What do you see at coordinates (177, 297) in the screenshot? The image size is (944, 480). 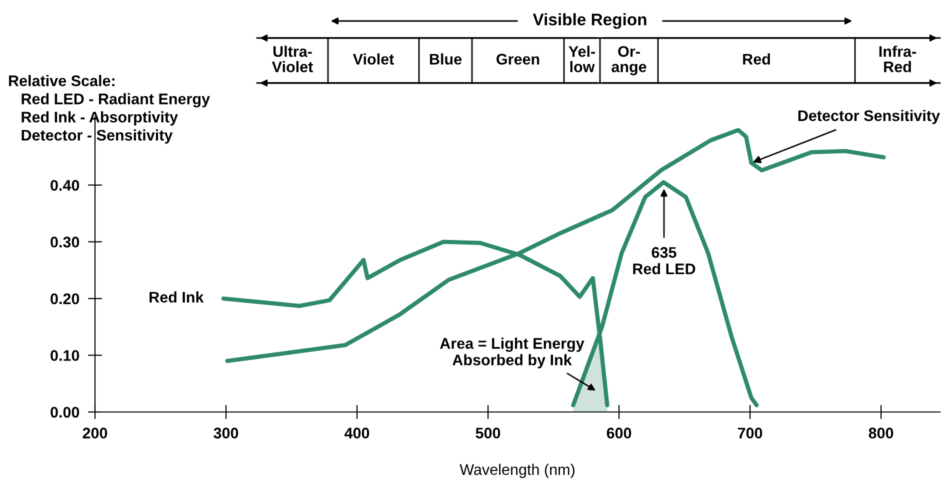 I see `series-label: Red Ink` at bounding box center [177, 297].